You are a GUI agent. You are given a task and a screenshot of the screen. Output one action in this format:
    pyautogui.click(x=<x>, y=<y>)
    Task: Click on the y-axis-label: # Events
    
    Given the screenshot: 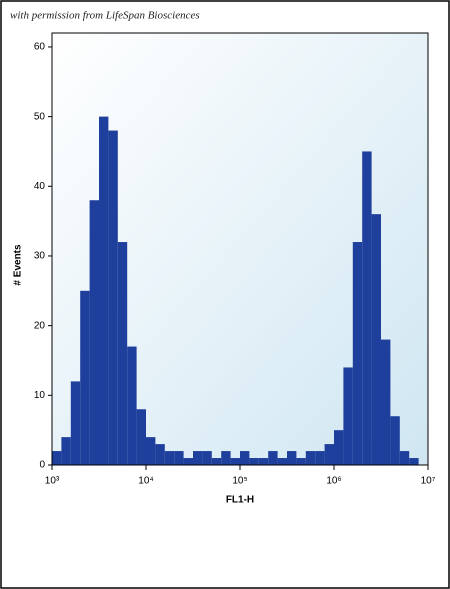 What is the action you would take?
    pyautogui.click(x=18, y=265)
    